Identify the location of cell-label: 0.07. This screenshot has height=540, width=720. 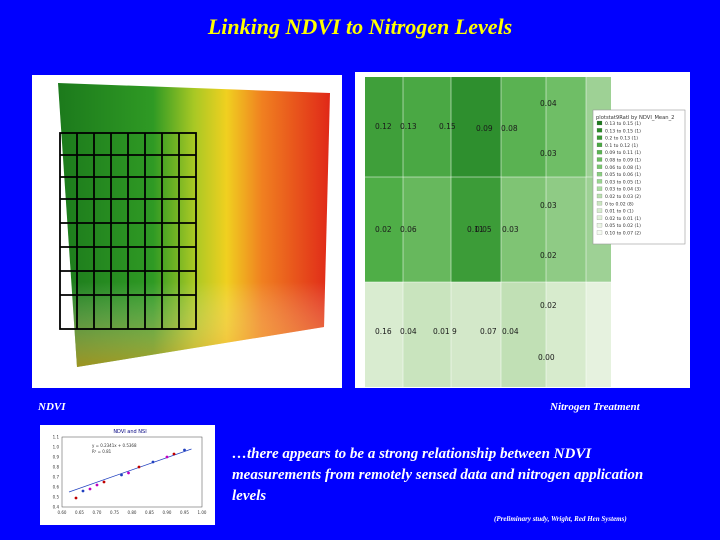
(488, 331).